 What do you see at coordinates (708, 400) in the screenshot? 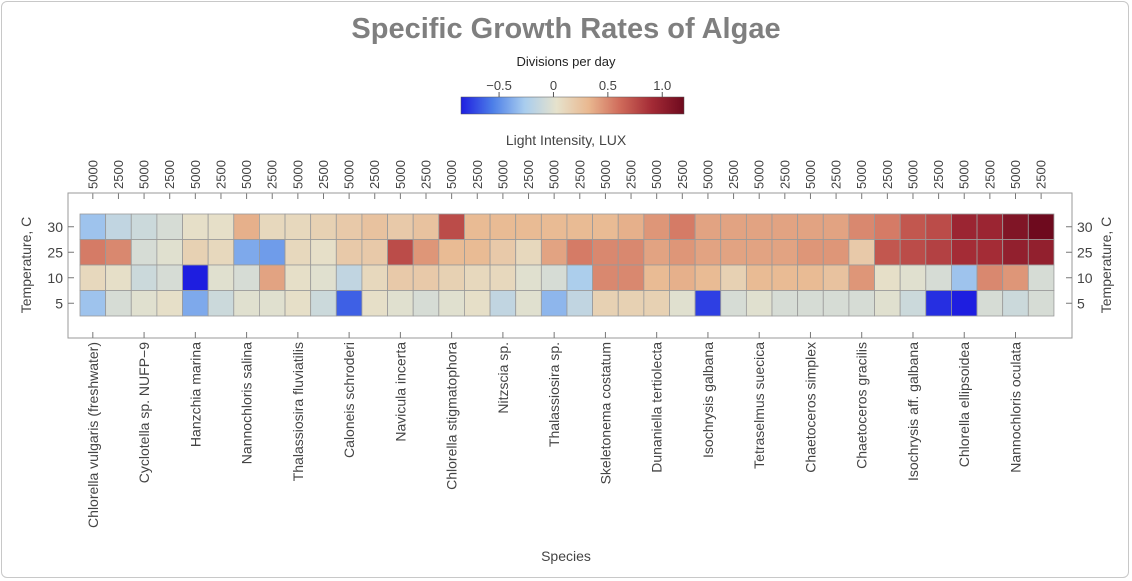
I see `species-label: Isochrysis galbana` at bounding box center [708, 400].